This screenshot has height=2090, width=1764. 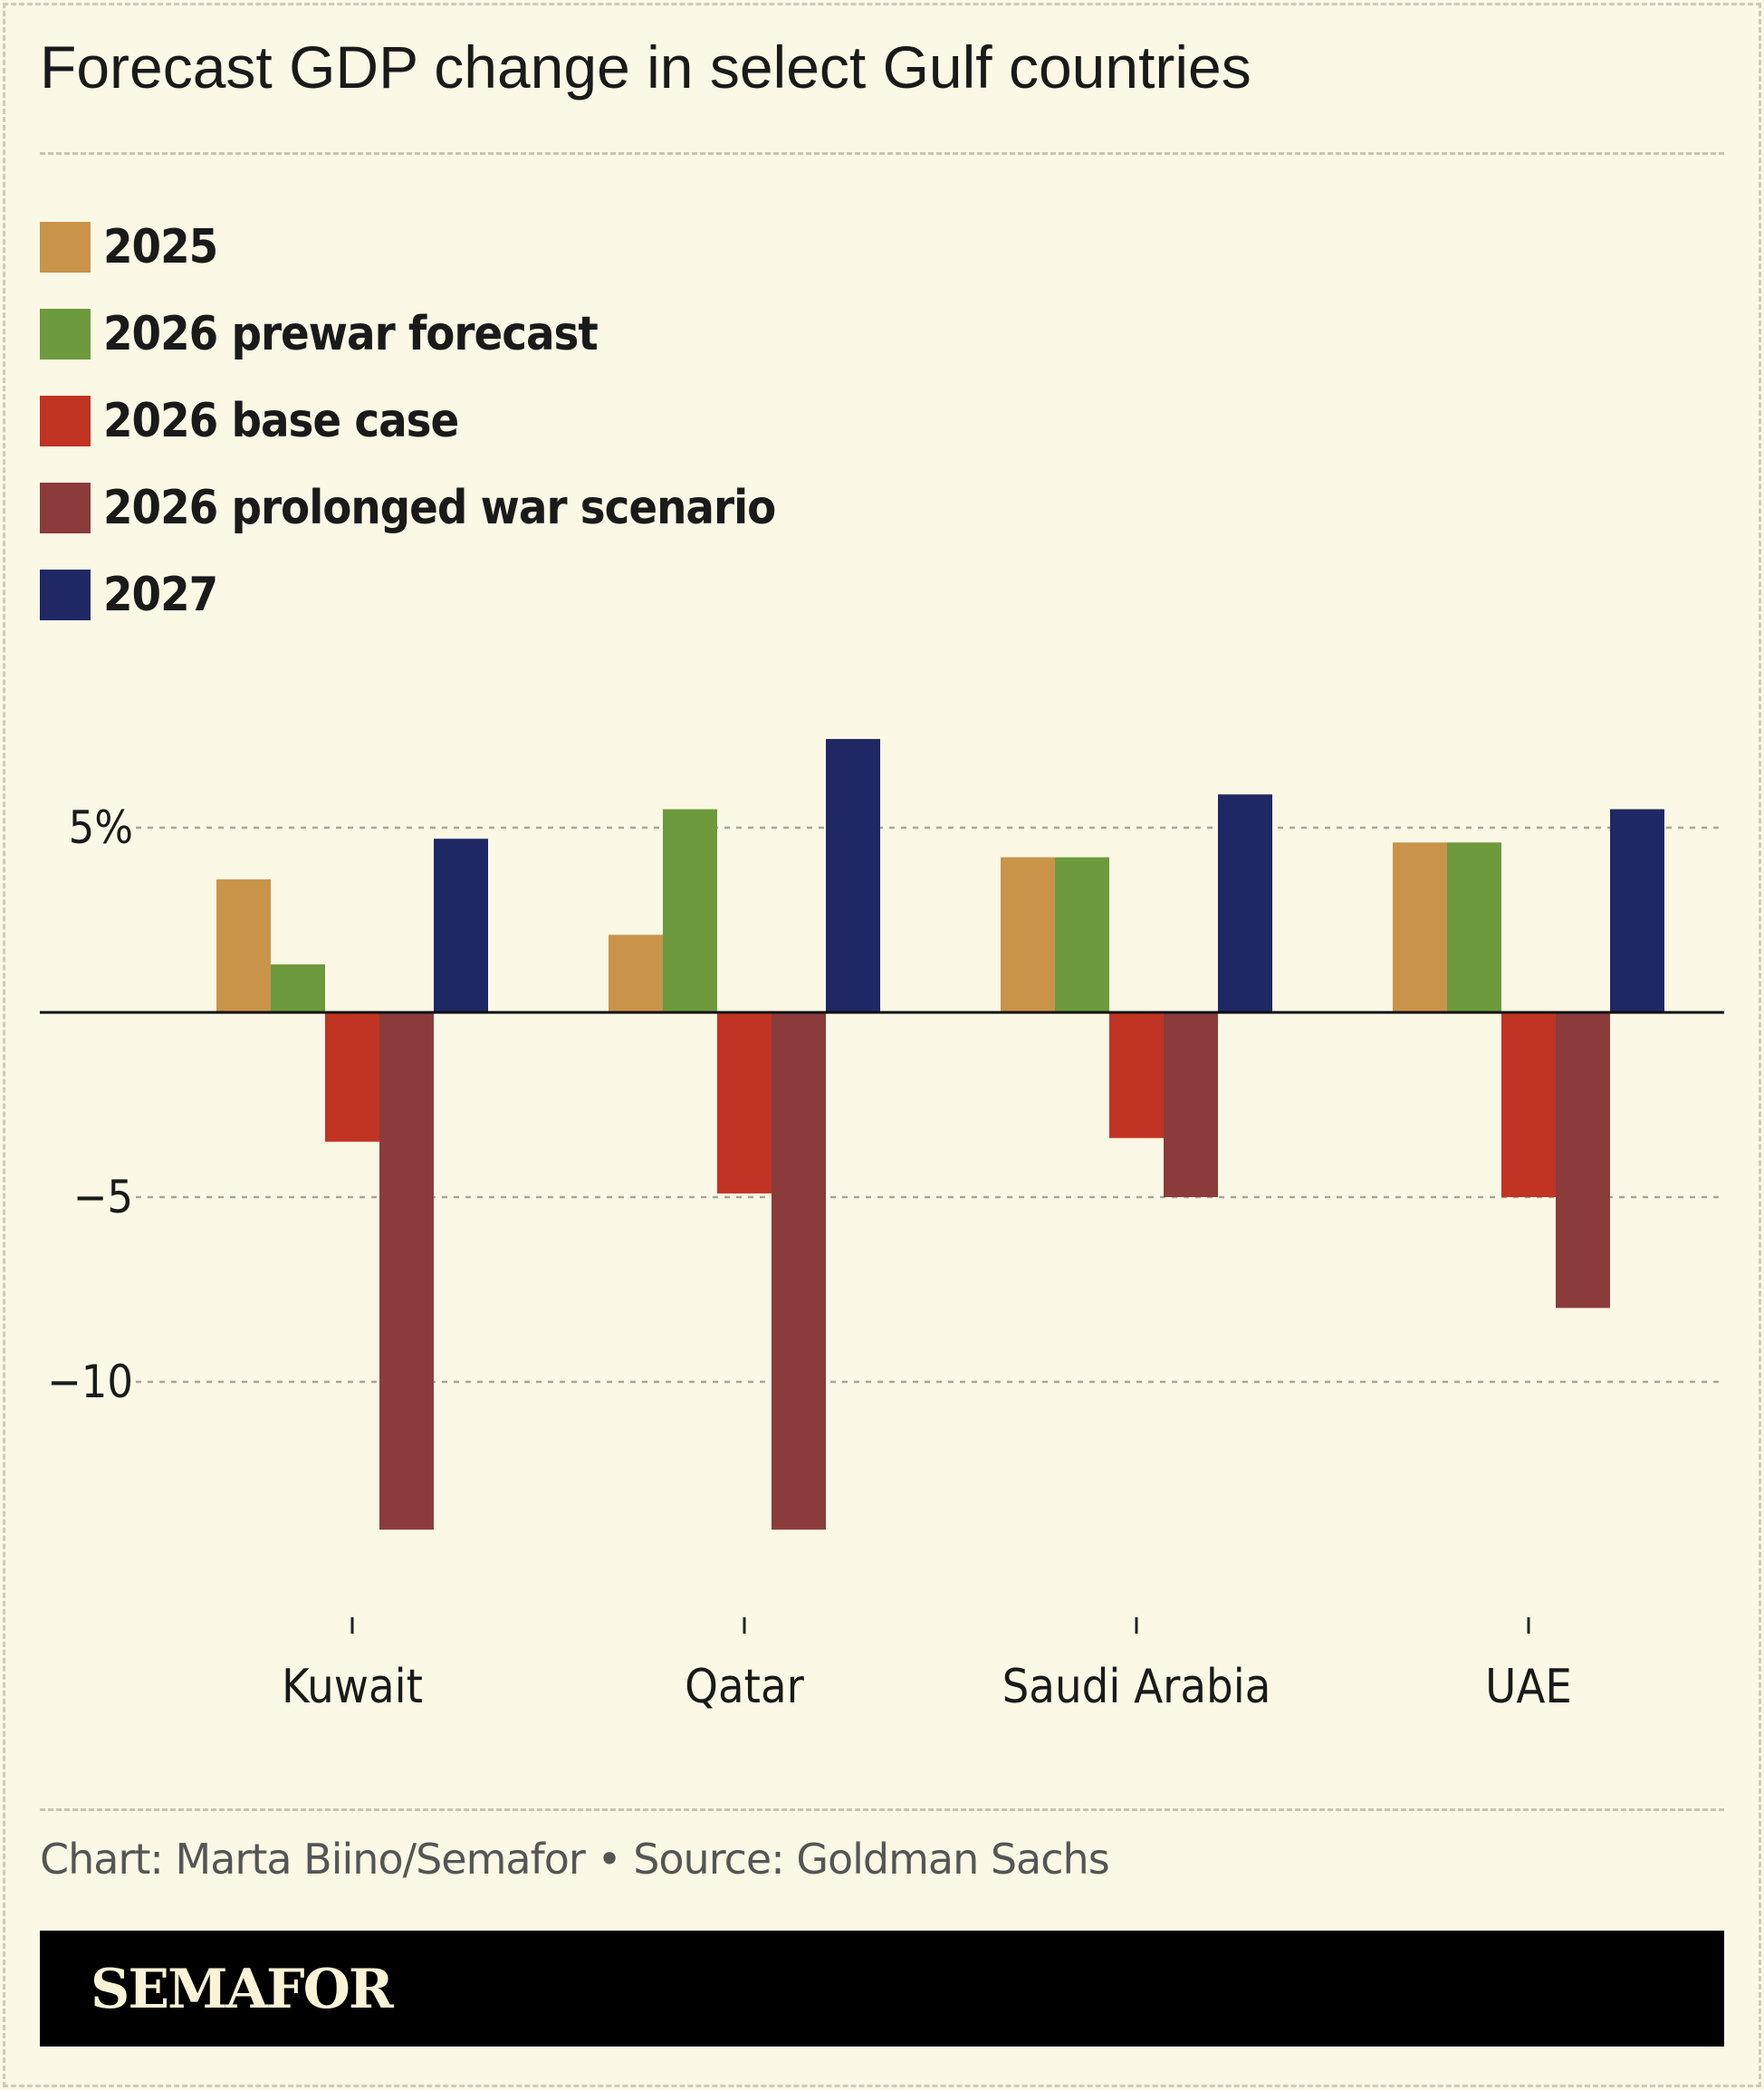 I want to click on legend-label: 2027, so click(x=160, y=595).